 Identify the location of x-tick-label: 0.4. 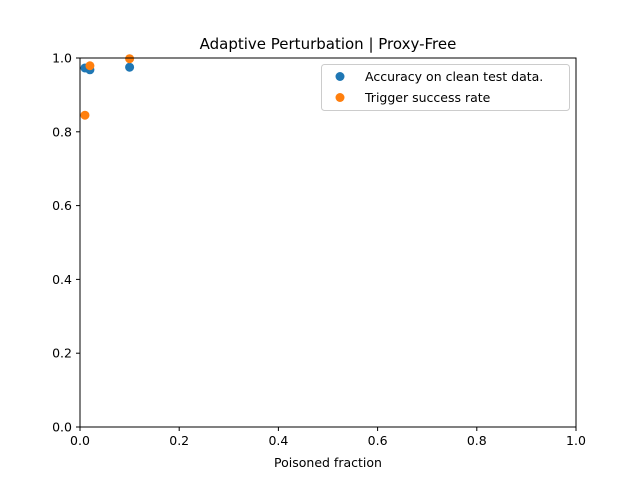
(278, 440).